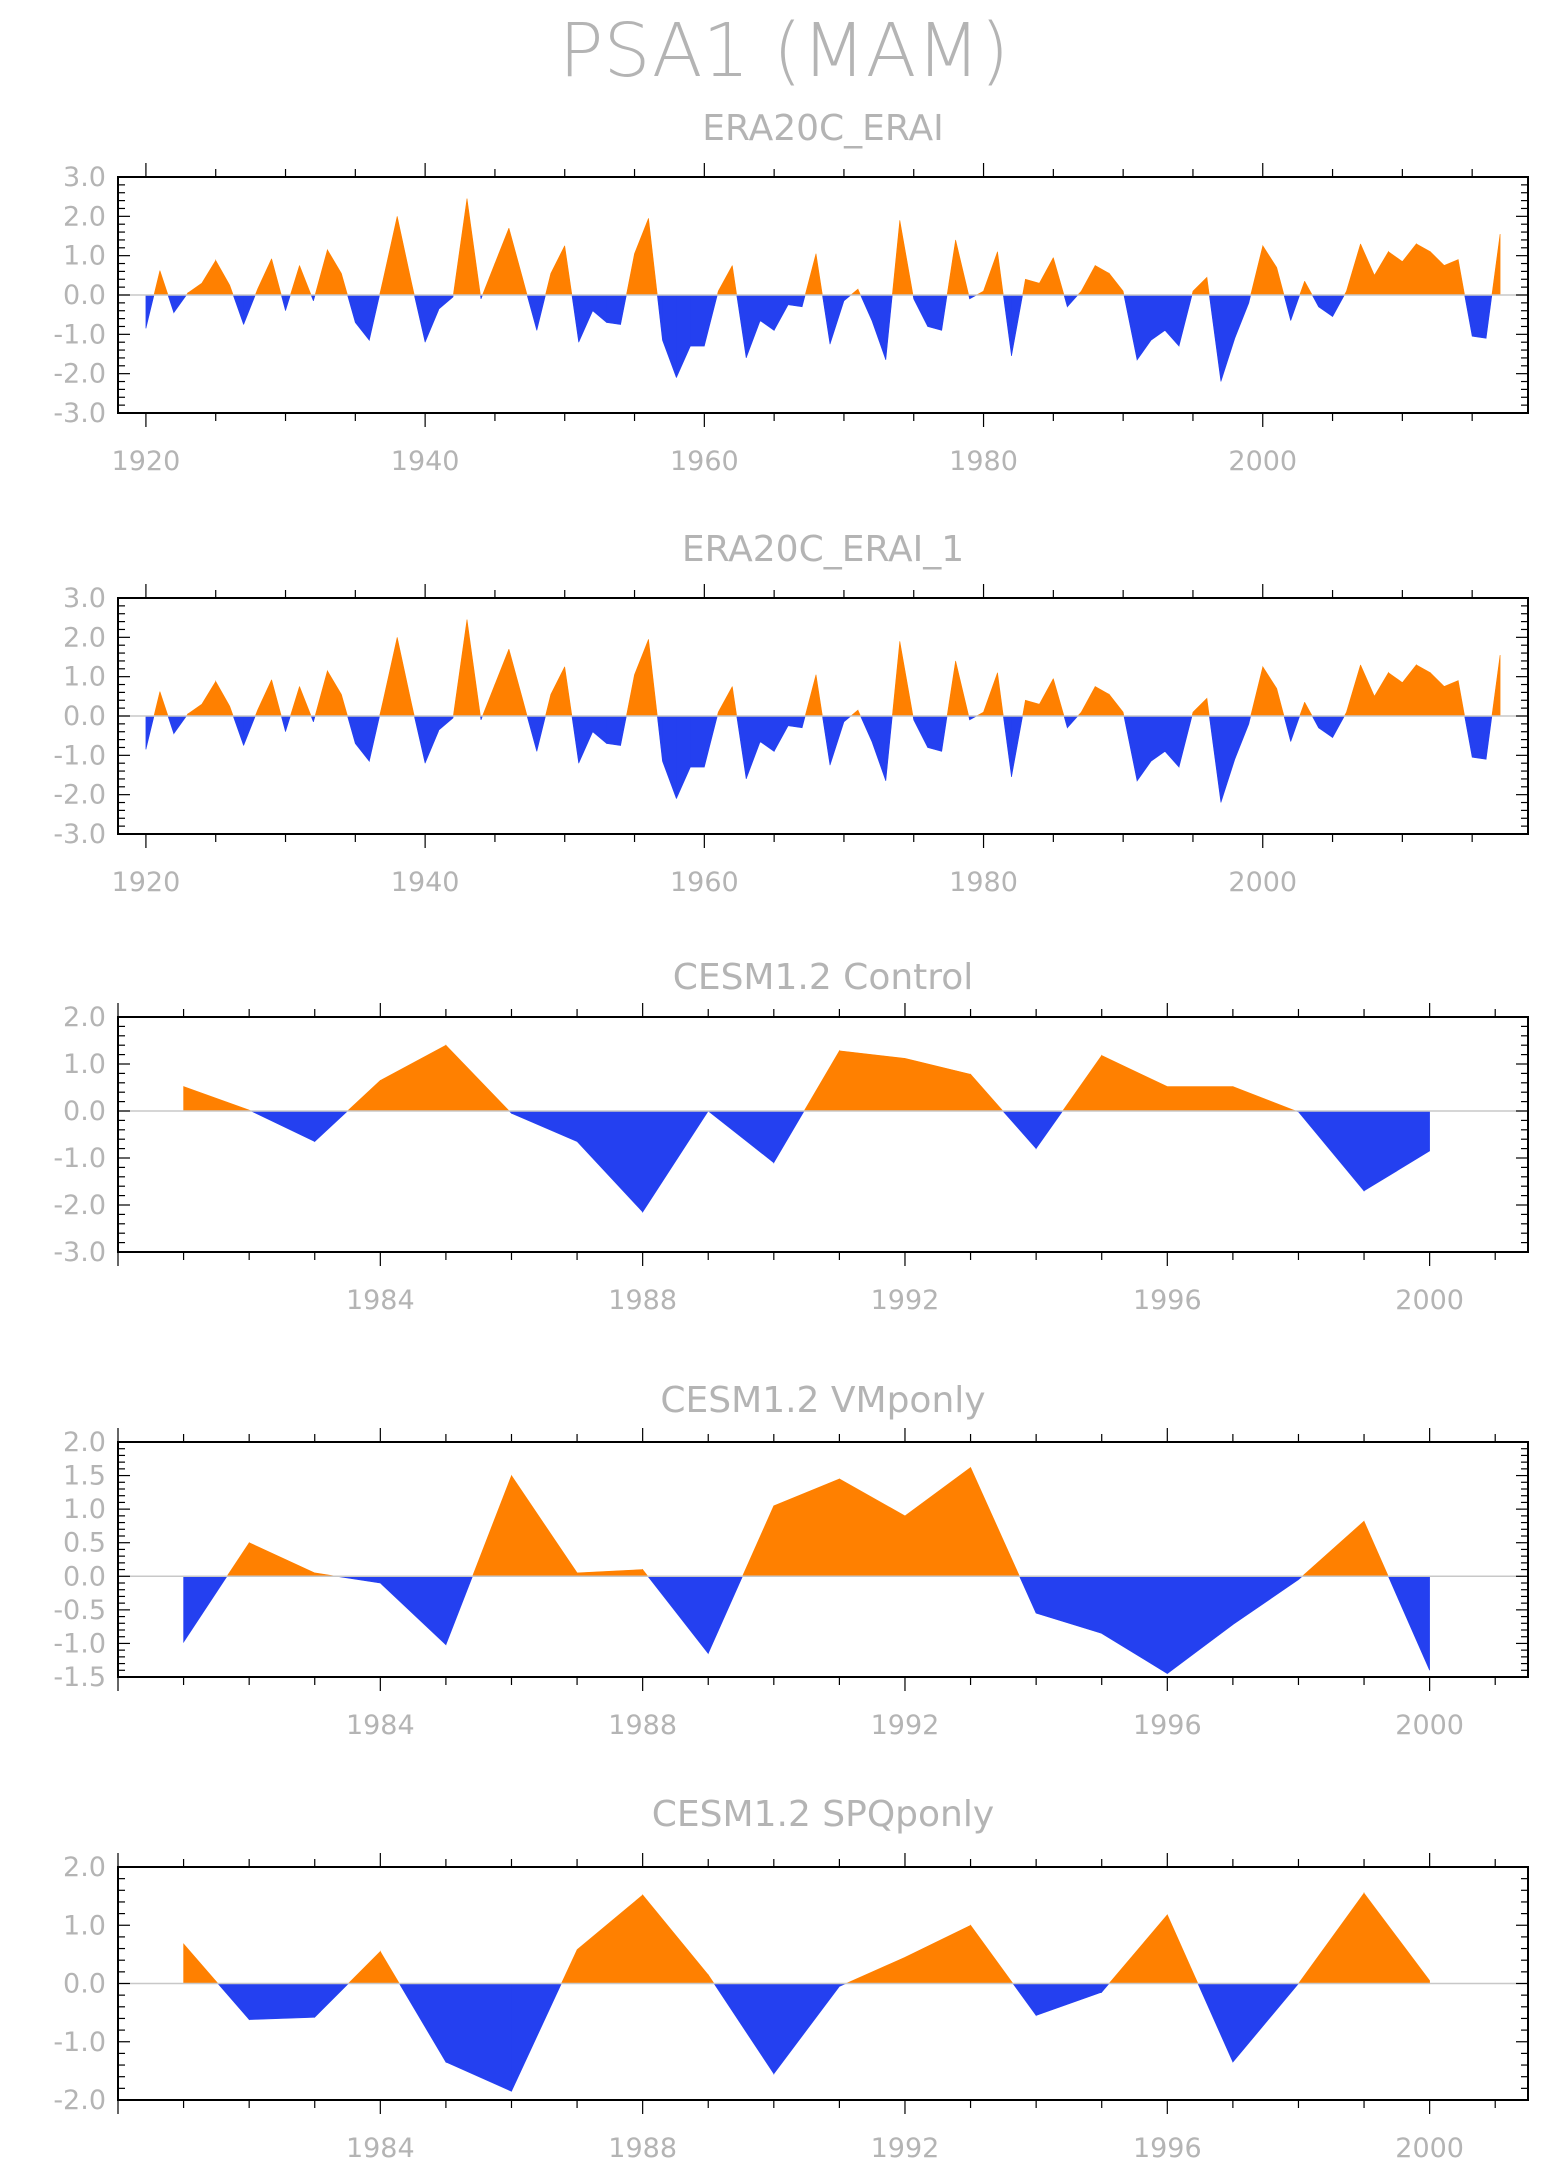  I want to click on y-tick-label: 1.5, so click(84, 1476).